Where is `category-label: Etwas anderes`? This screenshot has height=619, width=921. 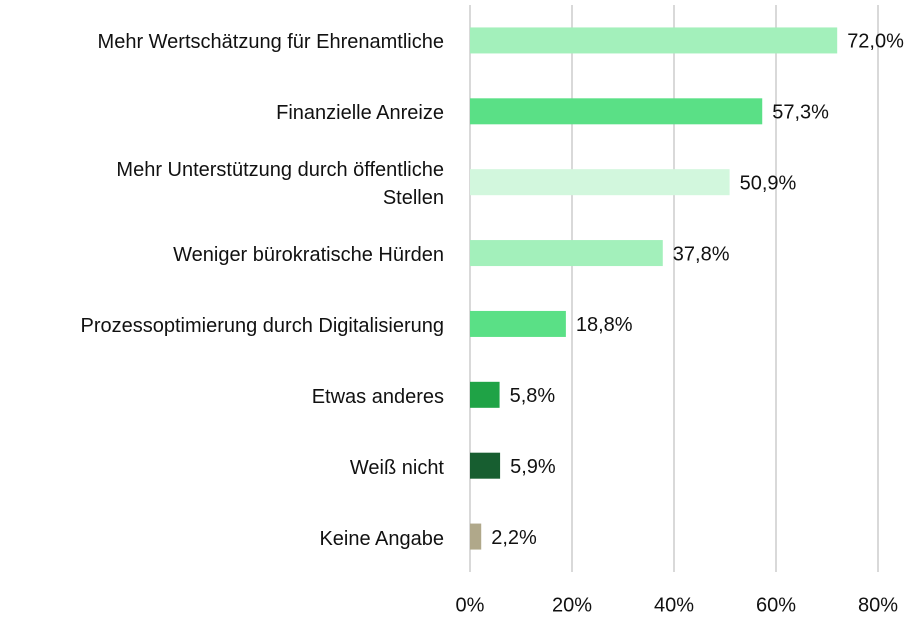
category-label: Etwas anderes is located at coordinates (377, 396).